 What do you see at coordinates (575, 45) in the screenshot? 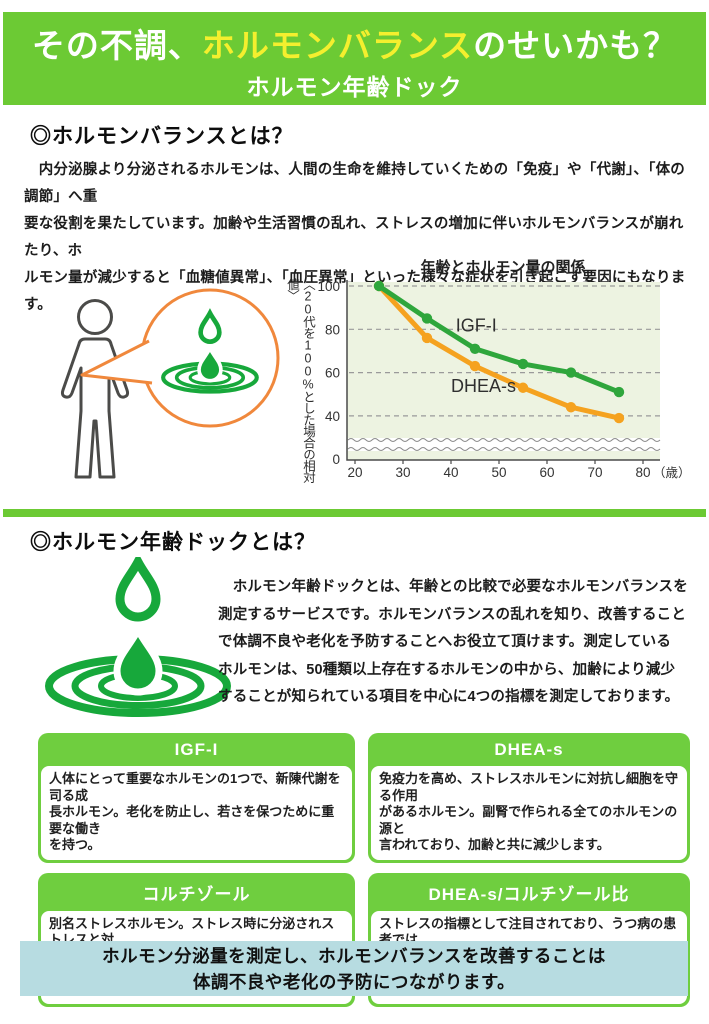
I see `title-post: のせいかも？` at bounding box center [575, 45].